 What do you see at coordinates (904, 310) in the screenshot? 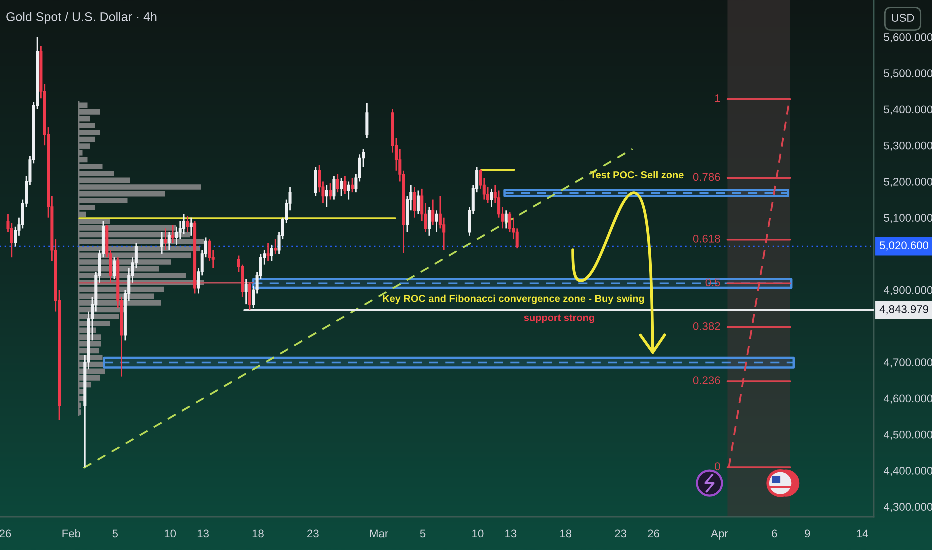
I see `data-label: 4,843.979` at bounding box center [904, 310].